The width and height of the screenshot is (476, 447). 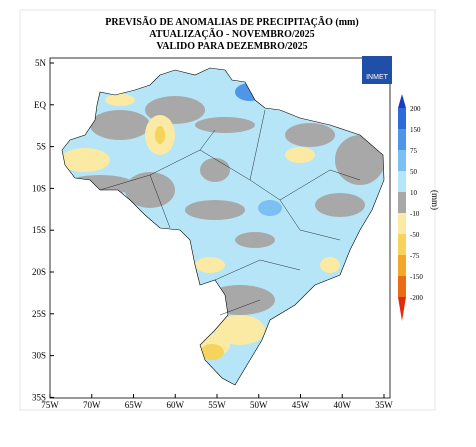 I want to click on lat-label: 15S, so click(x=39, y=230).